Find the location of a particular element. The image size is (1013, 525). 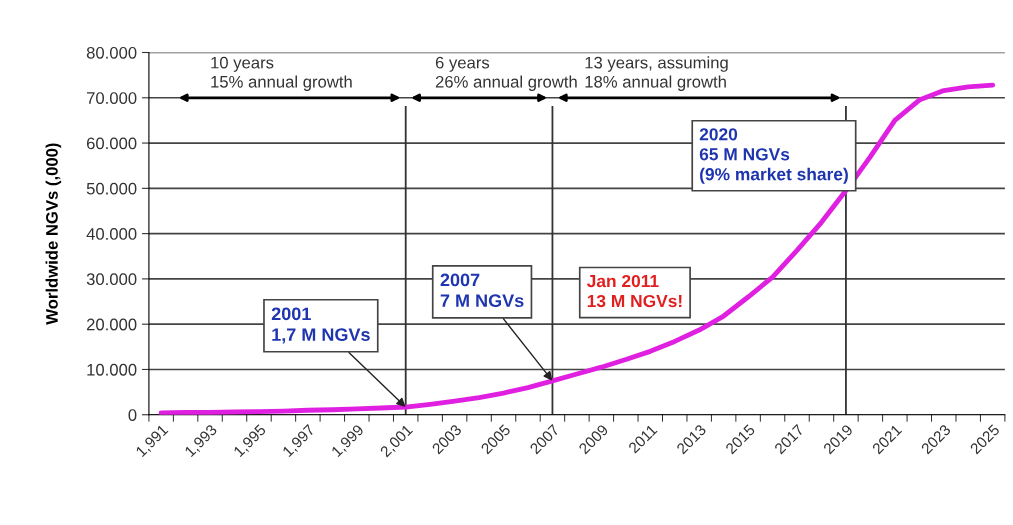

y-tick-label: 40.000 is located at coordinates (111, 234).